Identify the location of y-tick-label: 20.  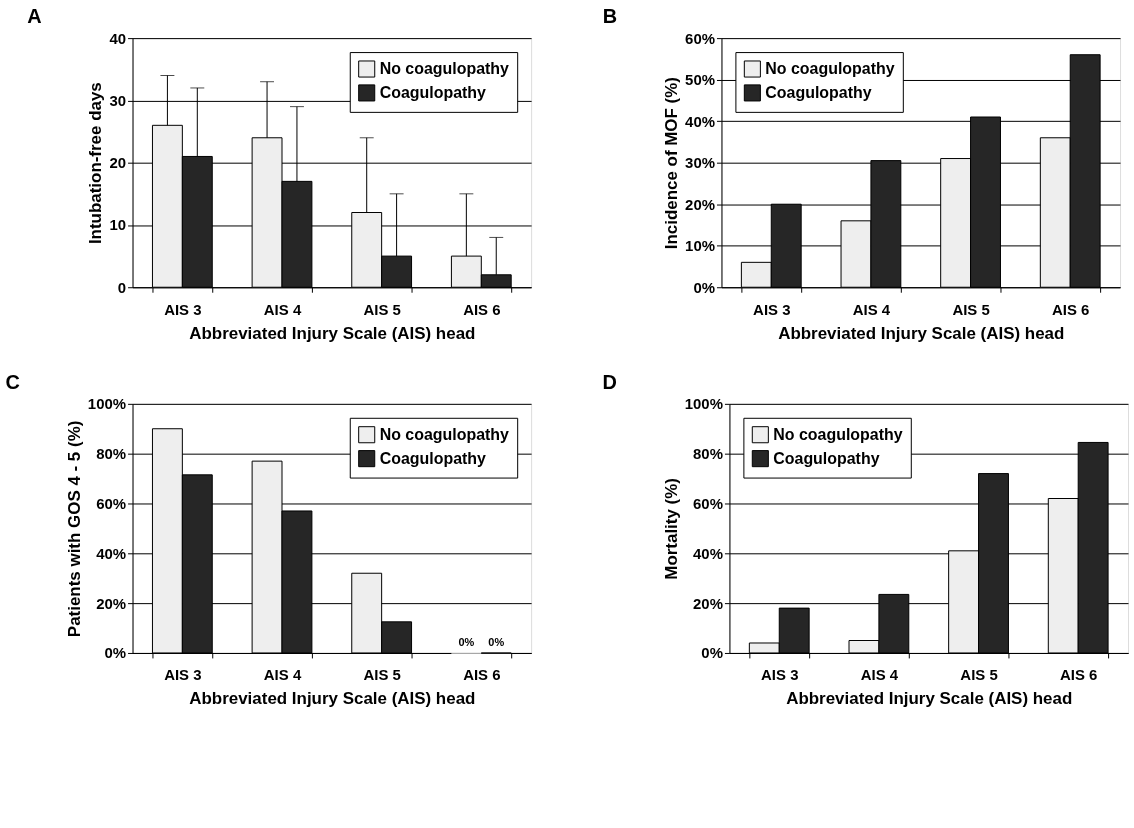
(118, 163).